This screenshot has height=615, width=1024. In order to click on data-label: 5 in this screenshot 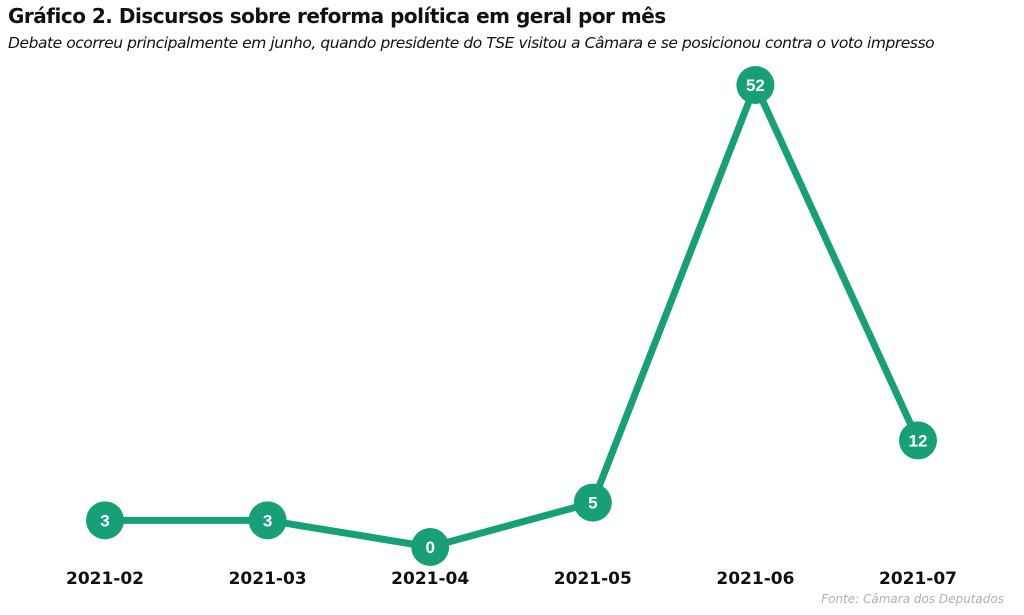, I will do `click(592, 503)`.